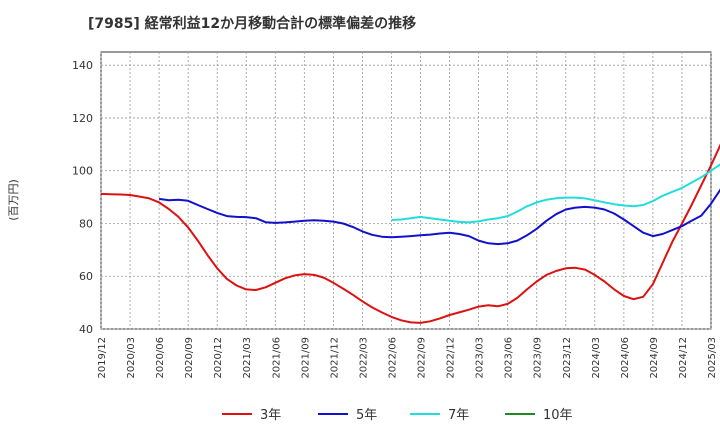 Image resolution: width=720 pixels, height=440 pixels. Describe the element at coordinates (86, 276) in the screenshot. I see `y-tick-label: 60` at that location.